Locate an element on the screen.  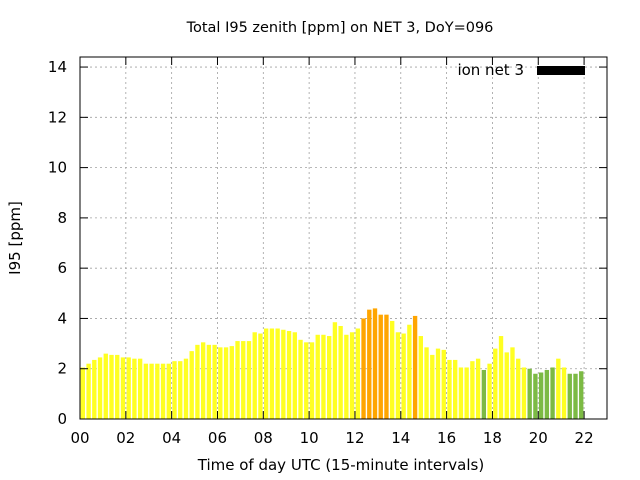
y-tick-label: 6 is located at coordinates (62, 268).